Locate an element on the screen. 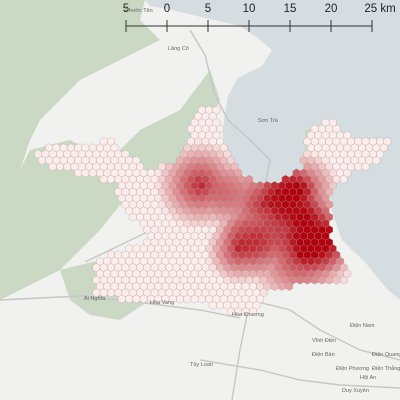  place-label: Ái Nghĩa is located at coordinates (95, 299).